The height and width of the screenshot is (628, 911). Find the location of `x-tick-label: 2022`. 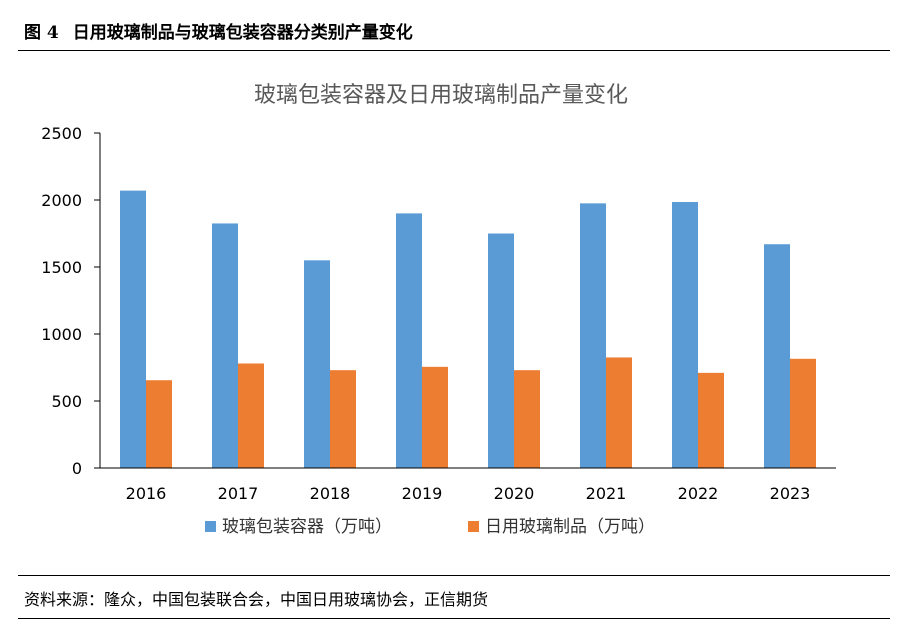

x-tick-label: 2022 is located at coordinates (698, 493).